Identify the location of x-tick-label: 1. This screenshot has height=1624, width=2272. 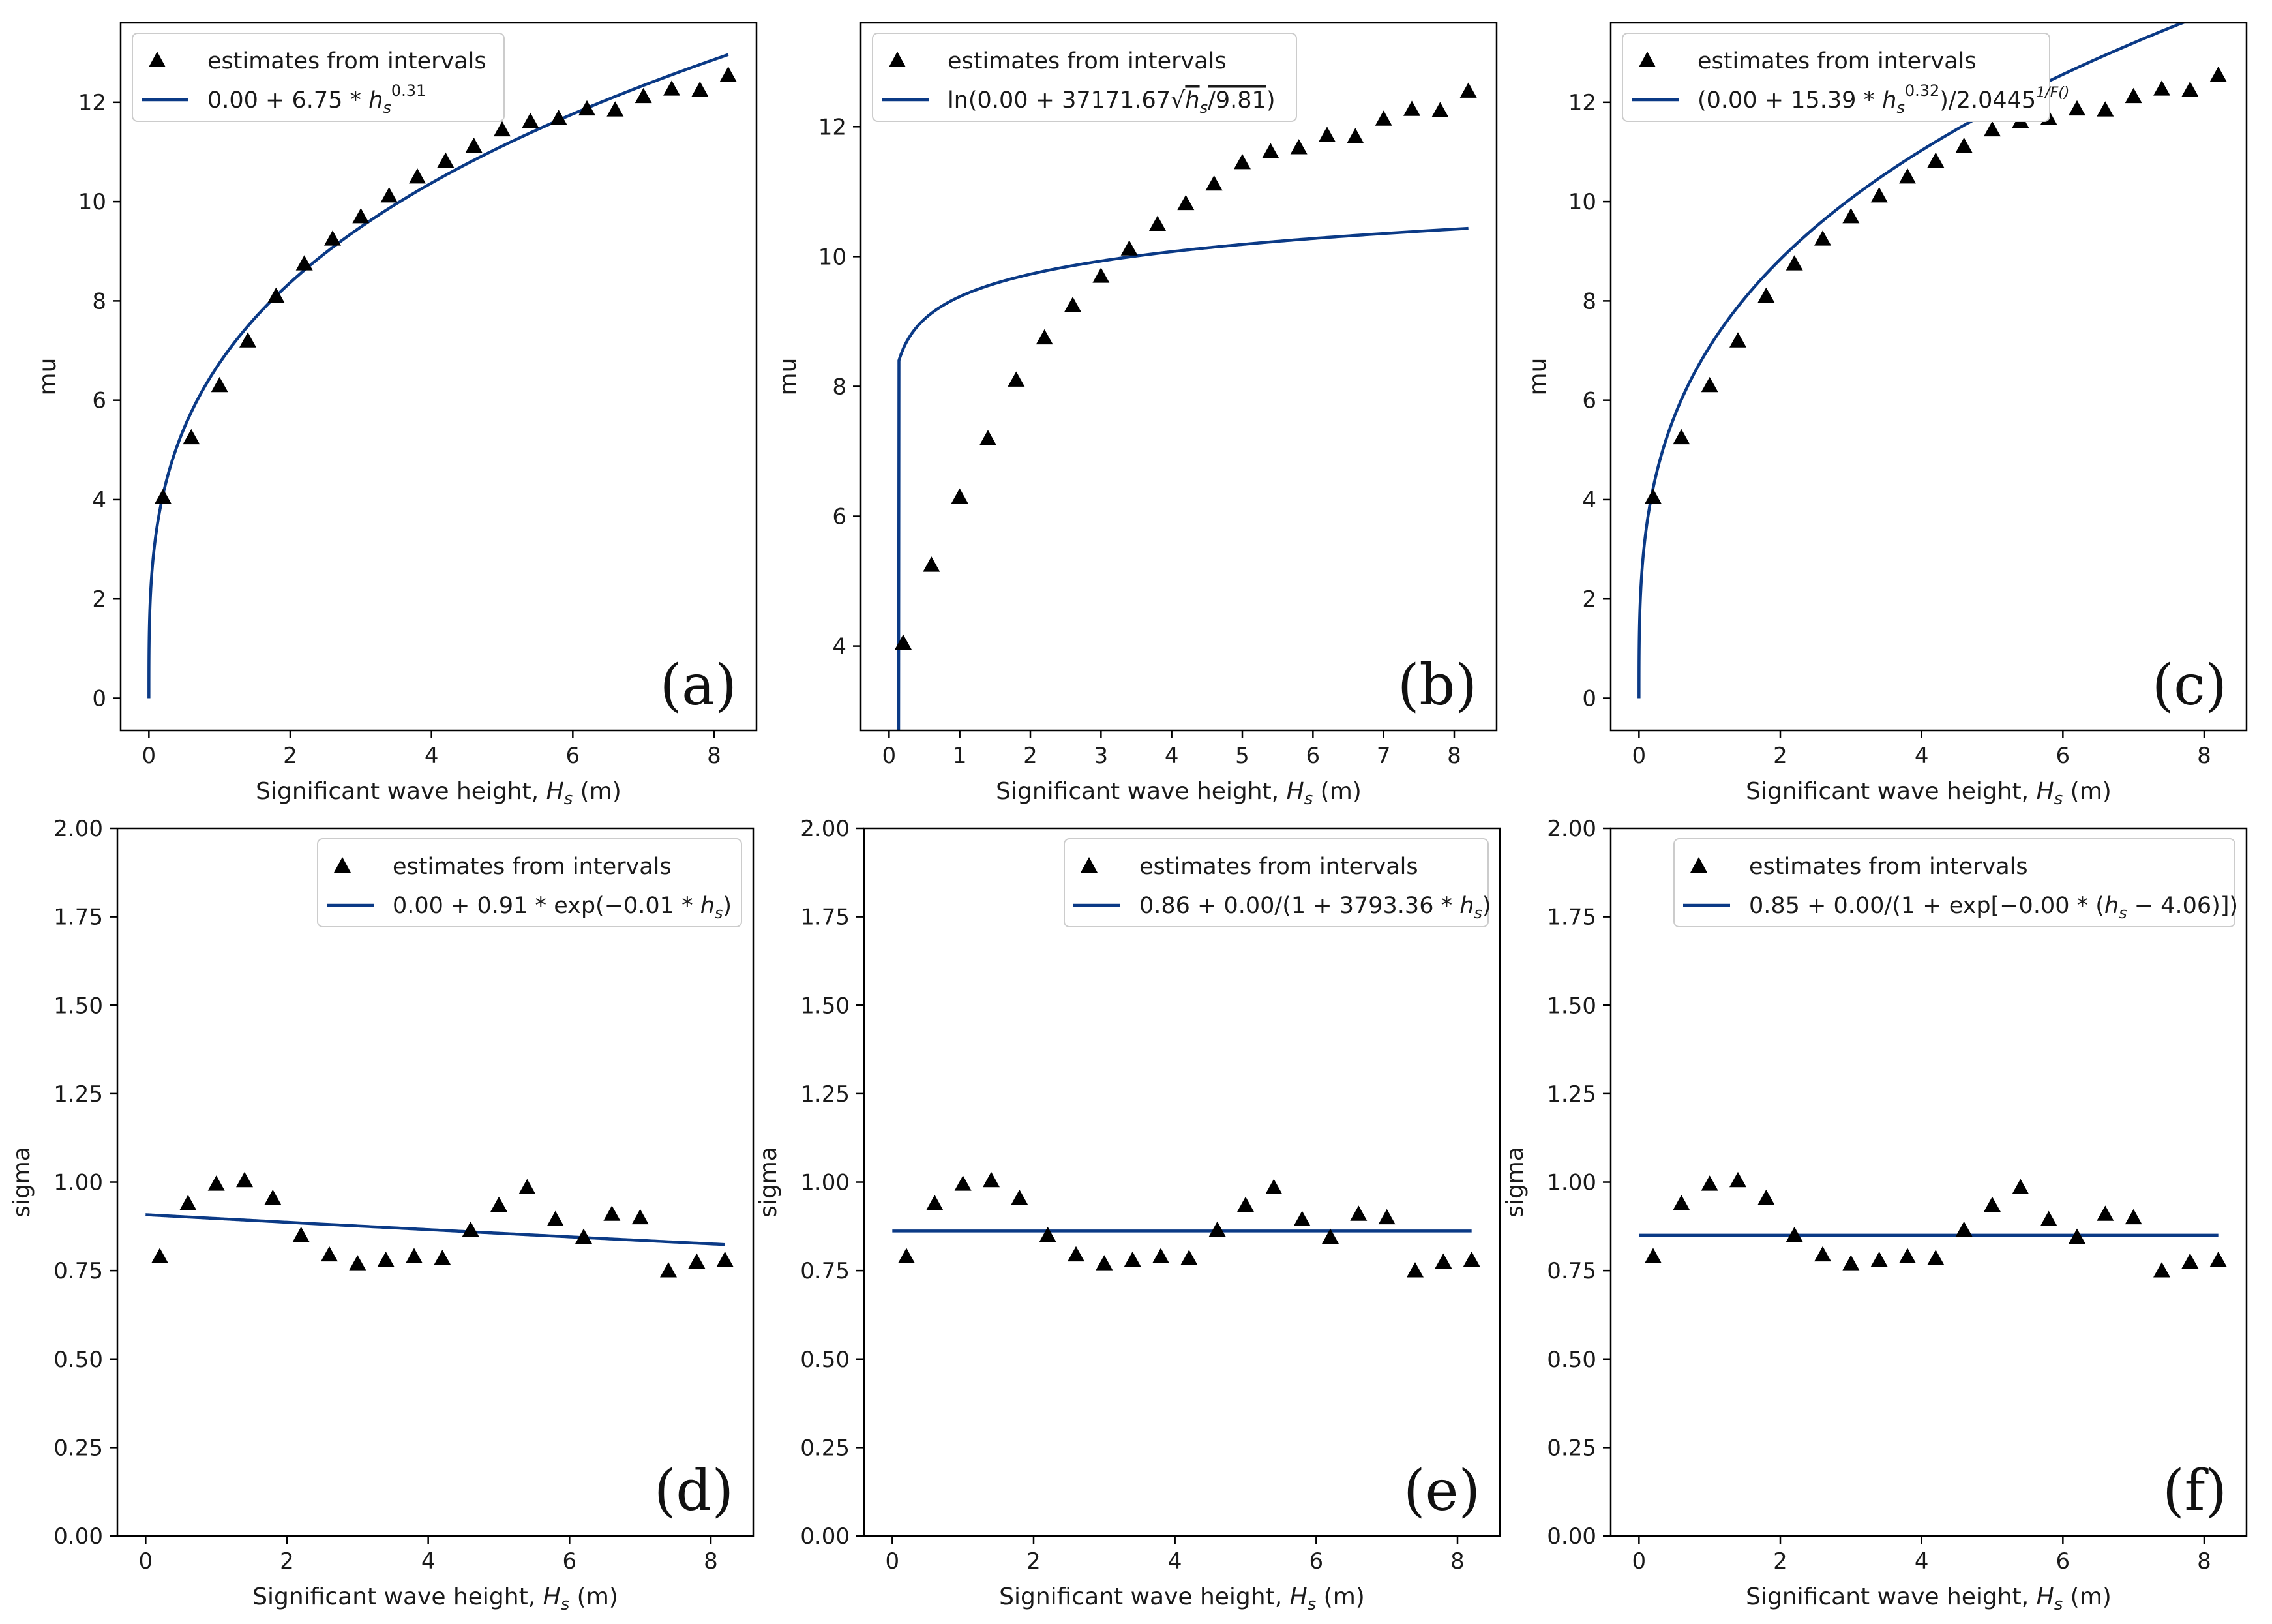
(960, 756).